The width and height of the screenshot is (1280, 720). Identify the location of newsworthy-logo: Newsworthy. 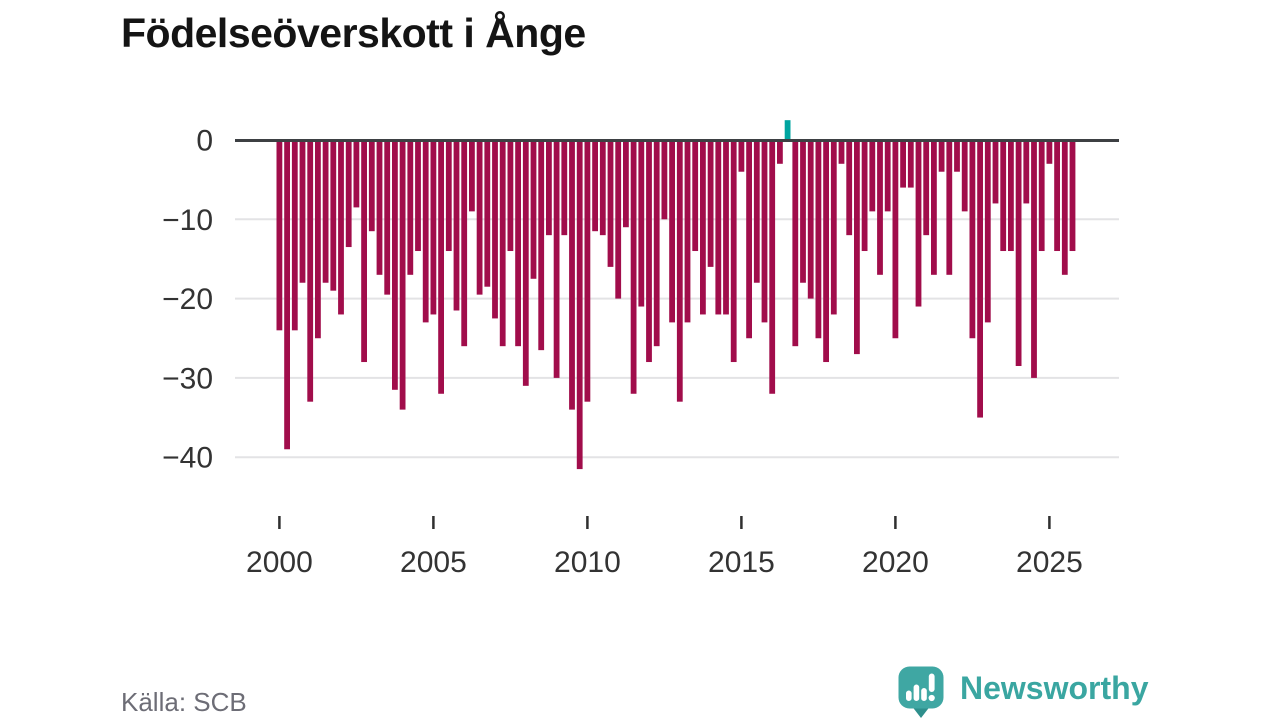
(1022, 692).